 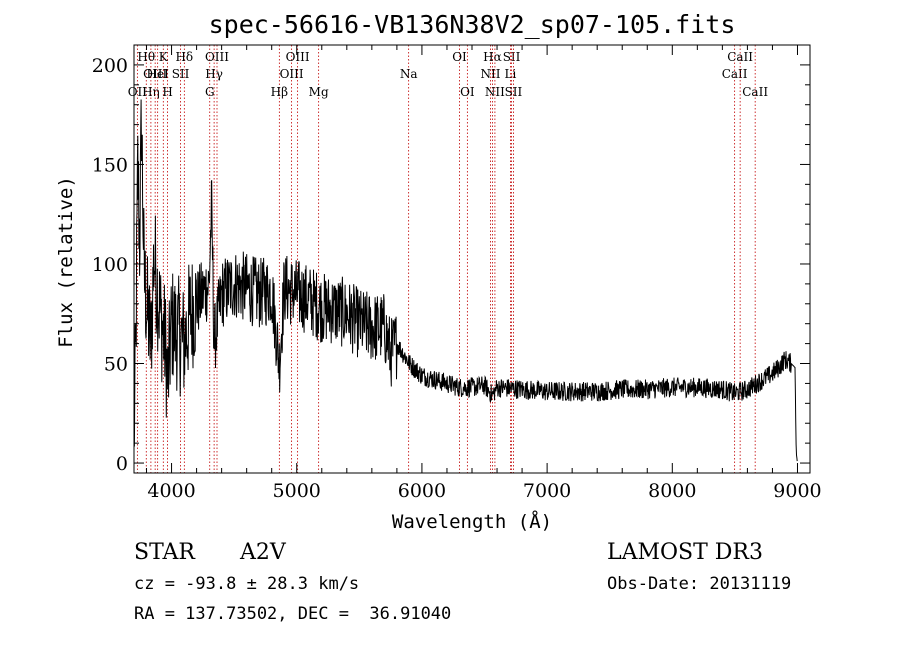 I want to click on x-axis-label: Wavelength (Å), so click(x=472, y=521).